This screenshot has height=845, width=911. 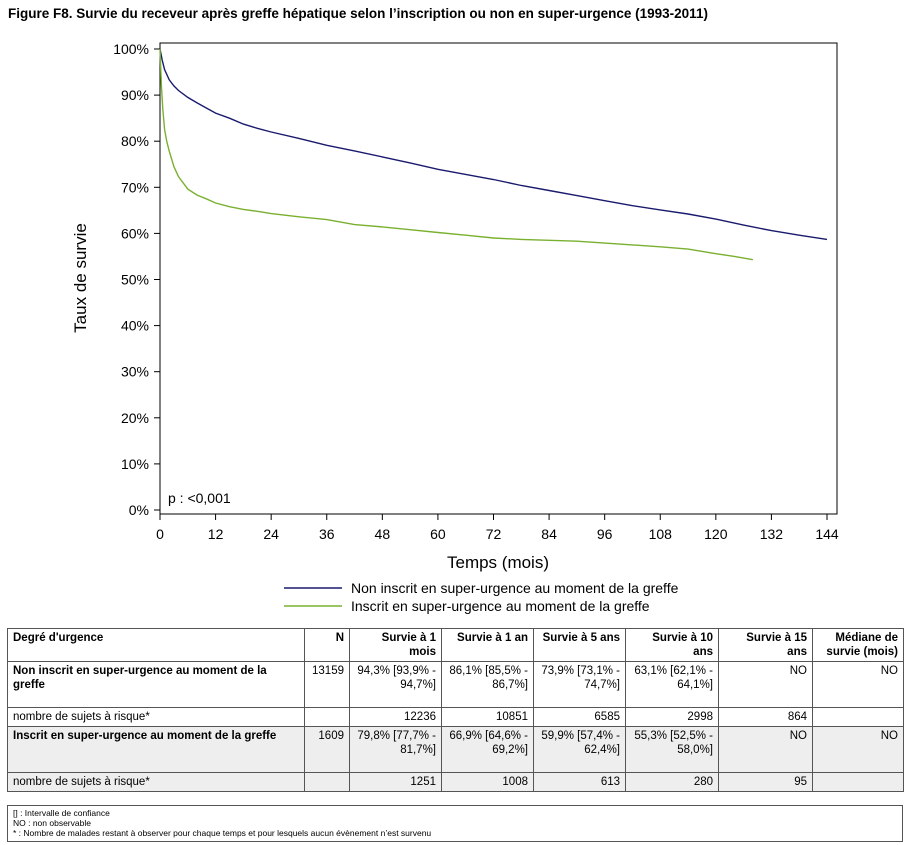 I want to click on x-tick-label: 24, so click(x=271, y=534).